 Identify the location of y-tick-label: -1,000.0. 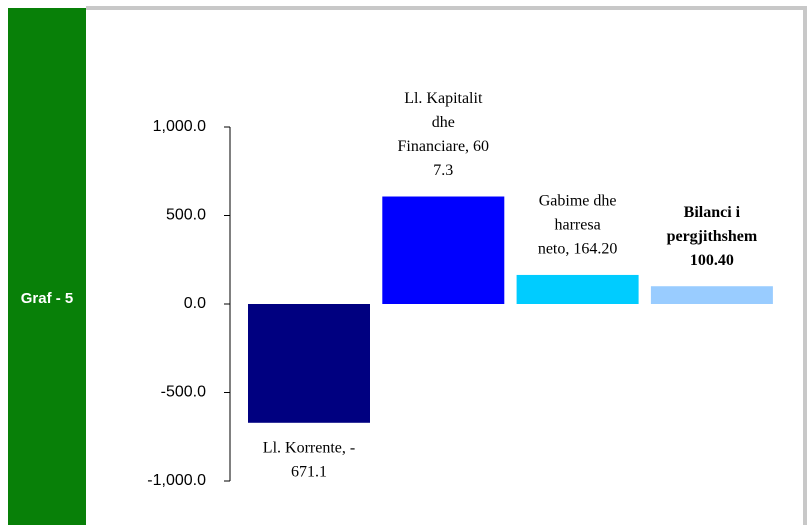
(176, 480).